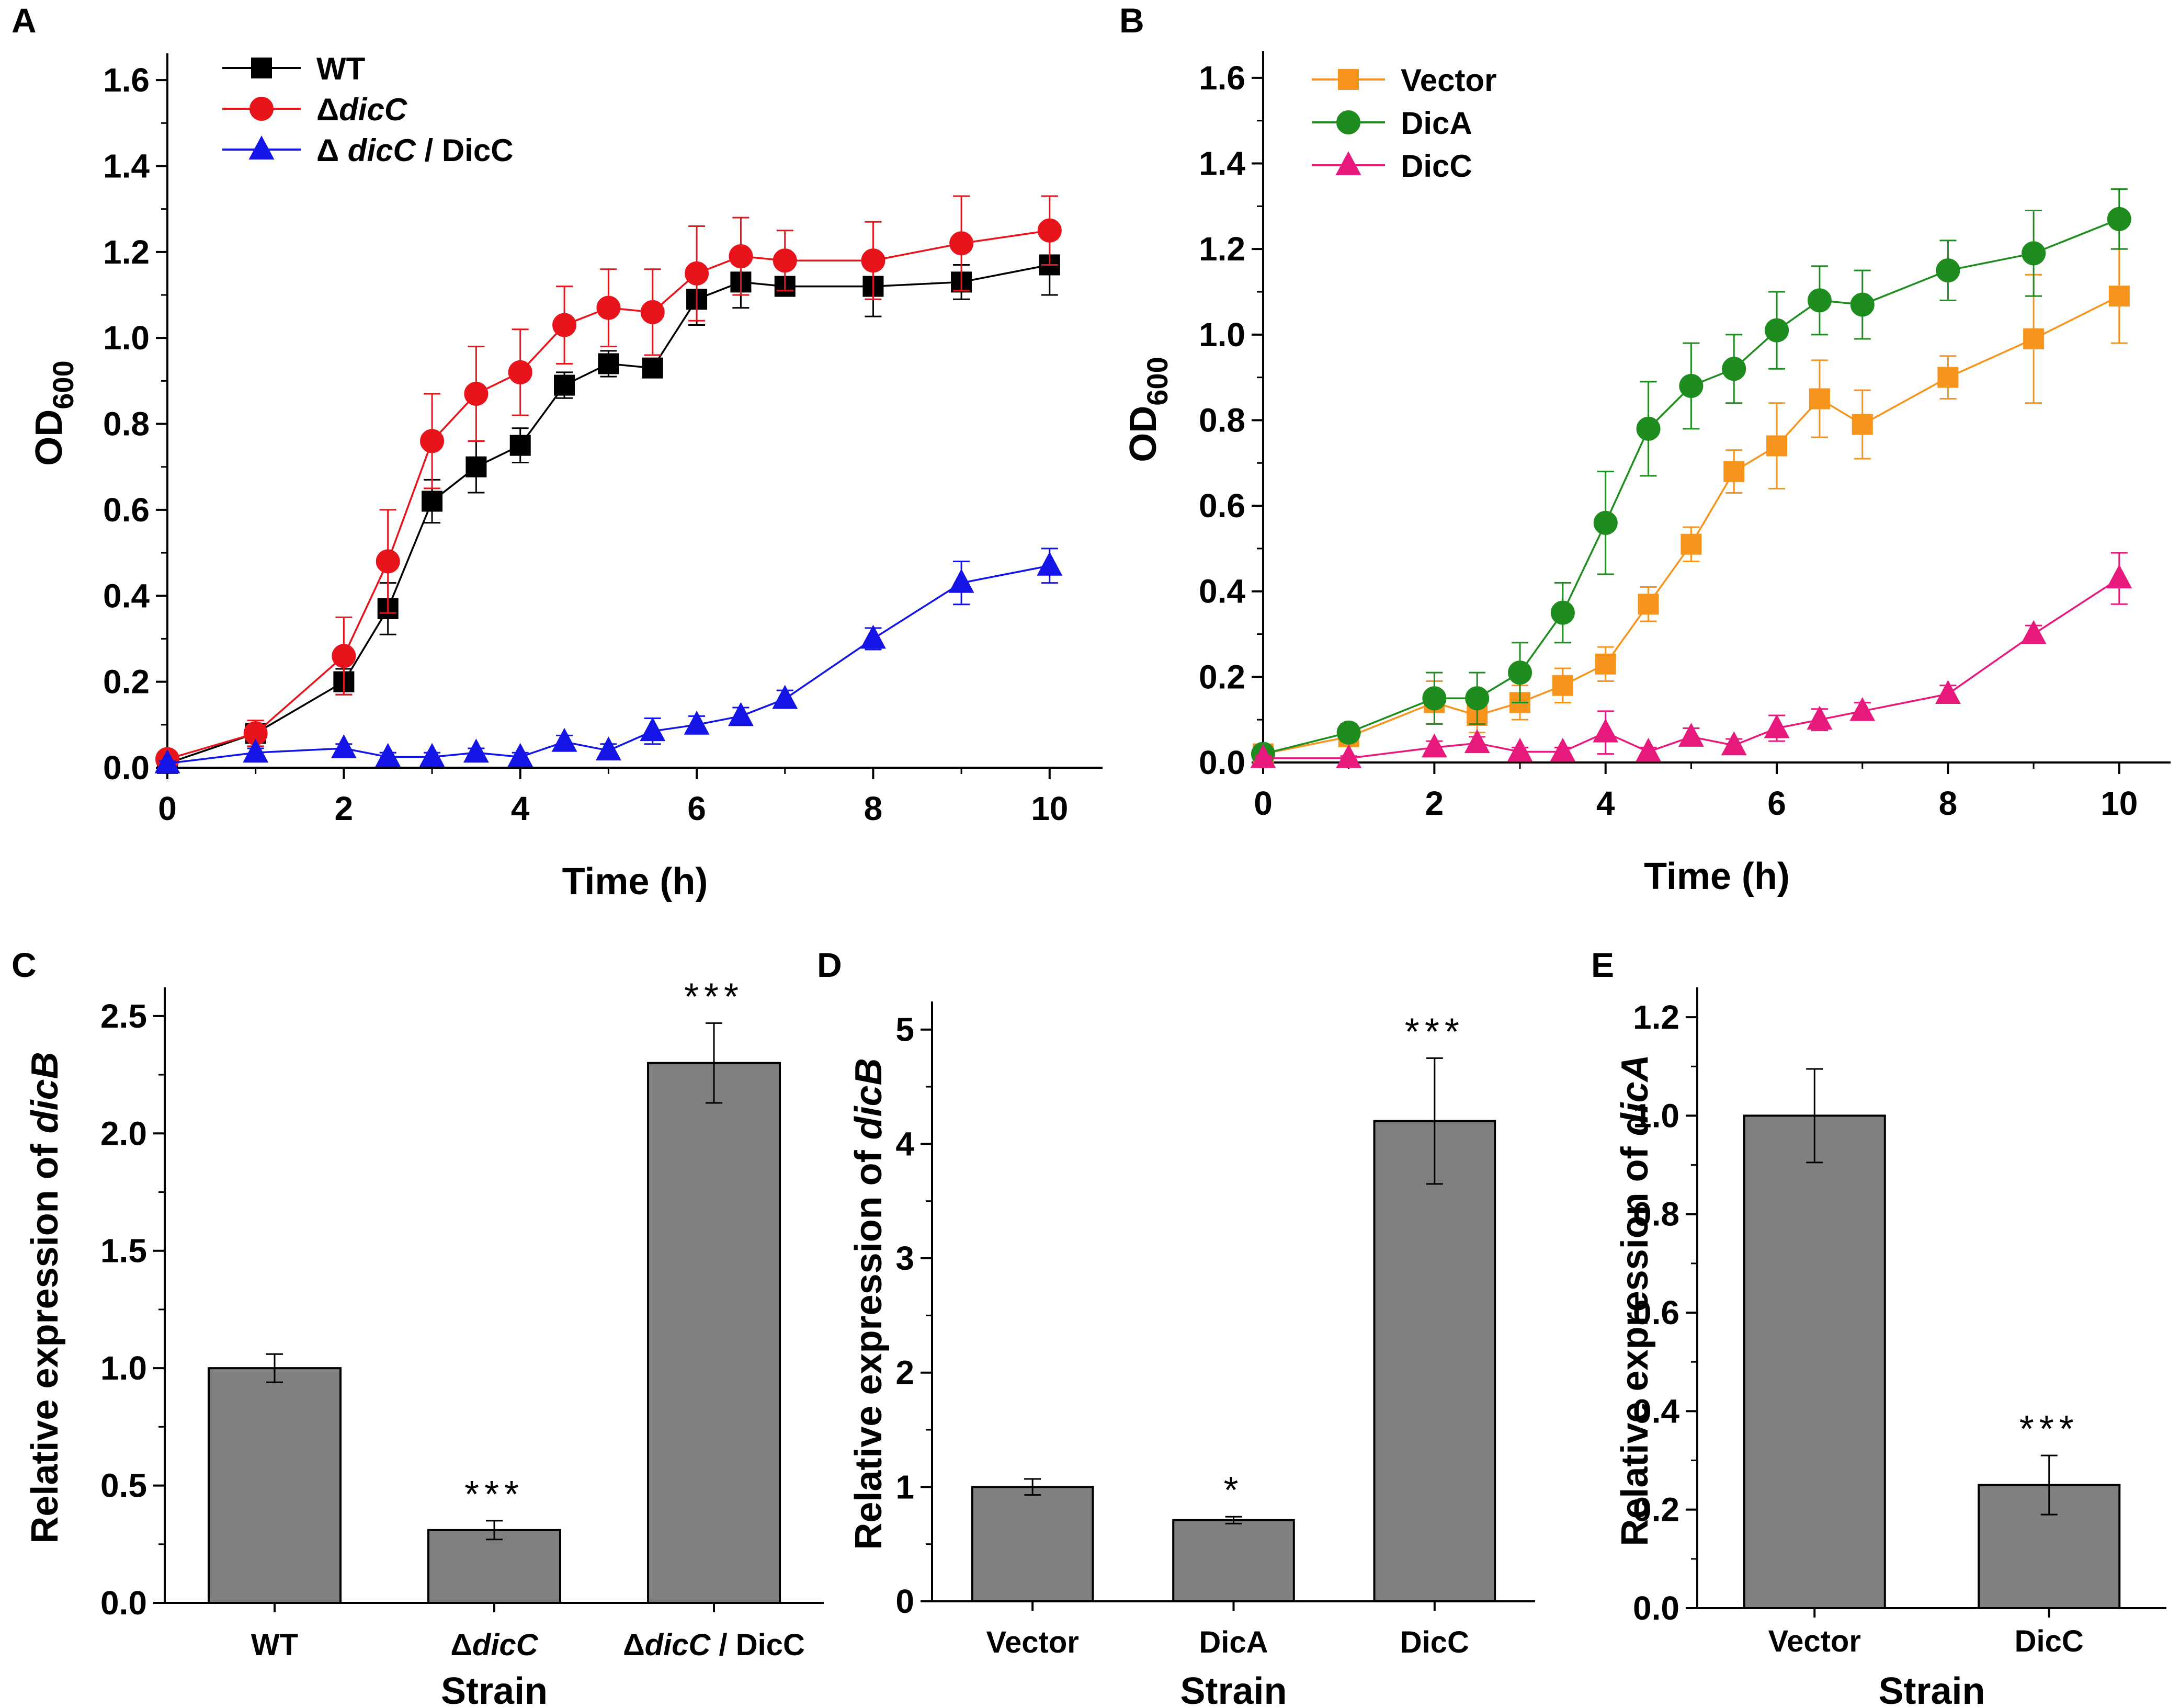 This screenshot has height=1708, width=2180. What do you see at coordinates (45, 1297) in the screenshot?
I see `y-axis-label: Relative expression of dicB` at bounding box center [45, 1297].